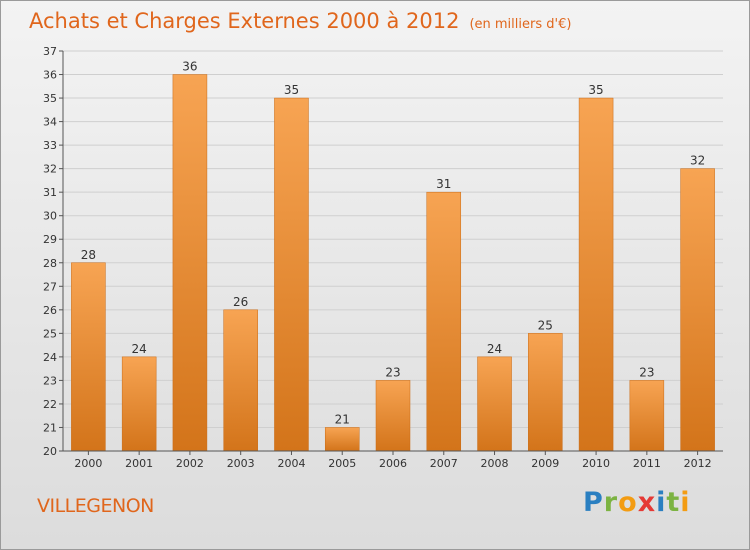 The height and width of the screenshot is (550, 750). Describe the element at coordinates (444, 463) in the screenshot. I see `x-tick-label: 2007` at that location.